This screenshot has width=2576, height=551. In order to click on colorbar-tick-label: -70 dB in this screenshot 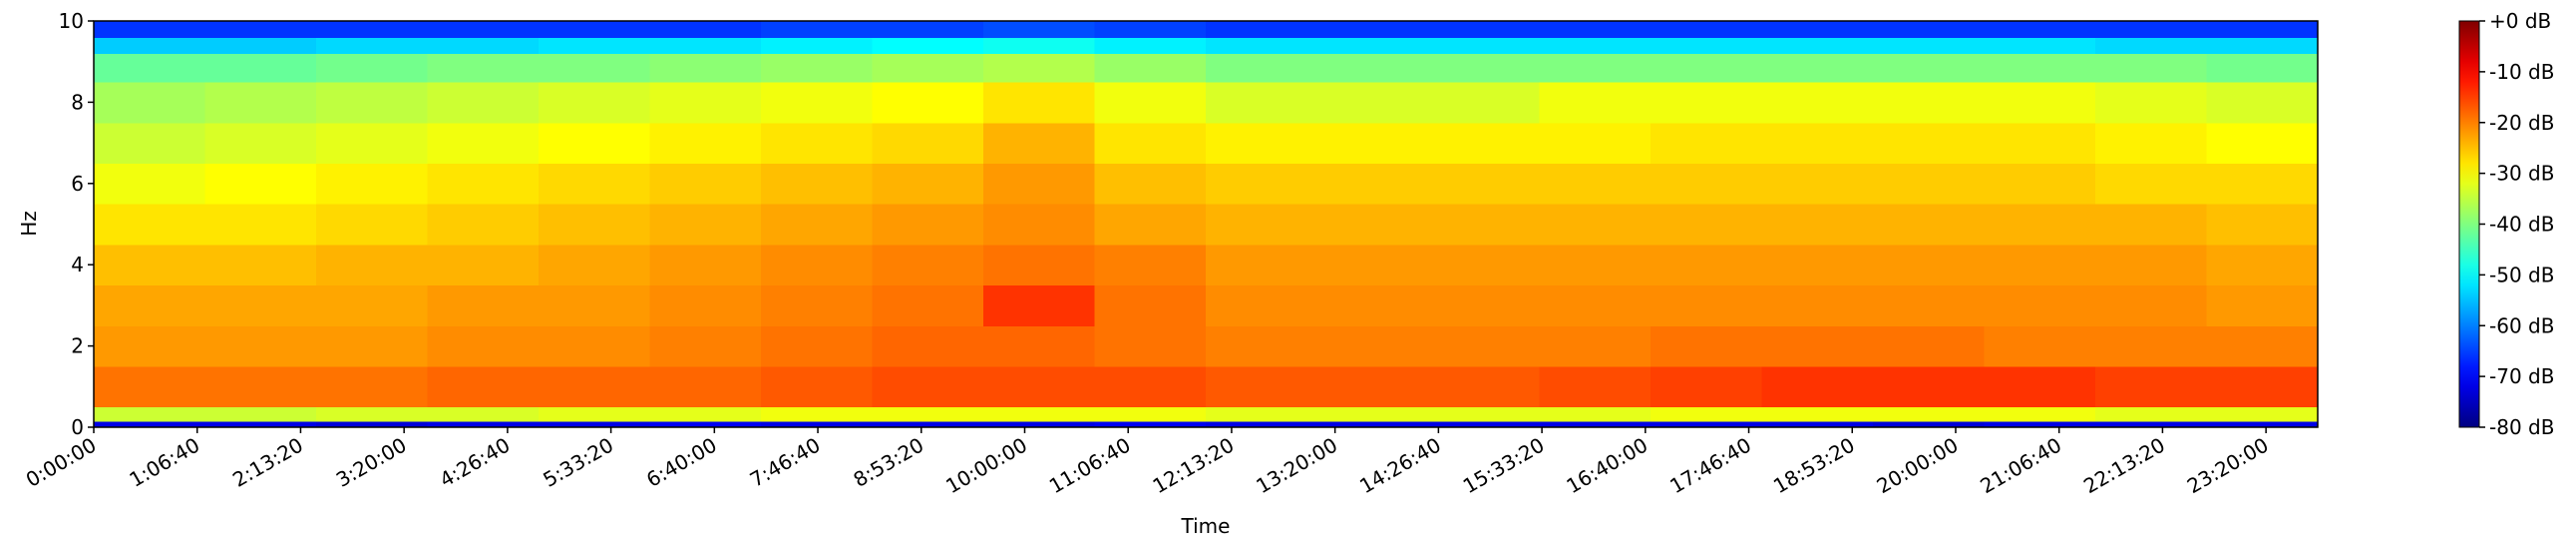, I will do `click(2521, 376)`.